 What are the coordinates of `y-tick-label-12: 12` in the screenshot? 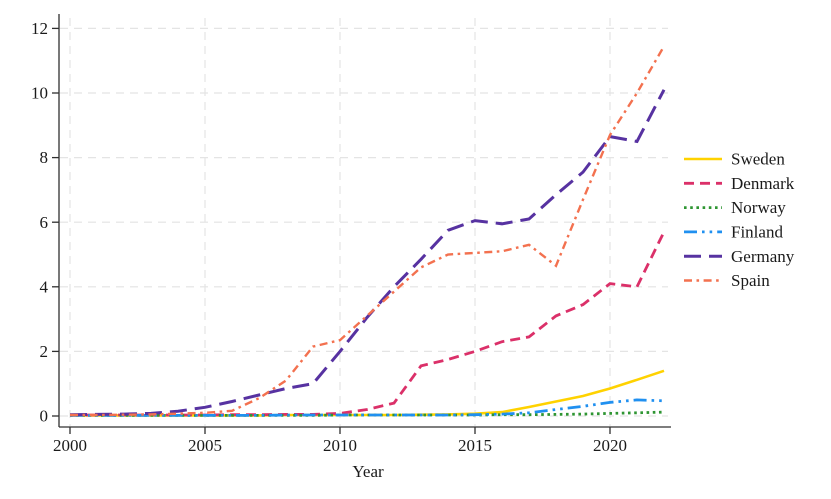 It's located at (39, 28).